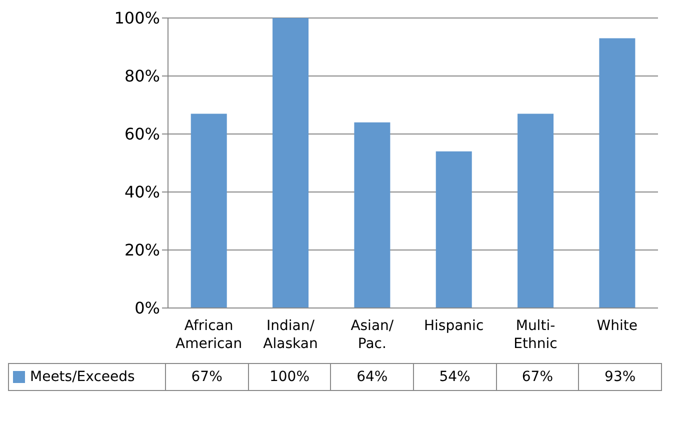 This screenshot has height=426, width=677. What do you see at coordinates (142, 134) in the screenshot?
I see `y-tick-label: 60%` at bounding box center [142, 134].